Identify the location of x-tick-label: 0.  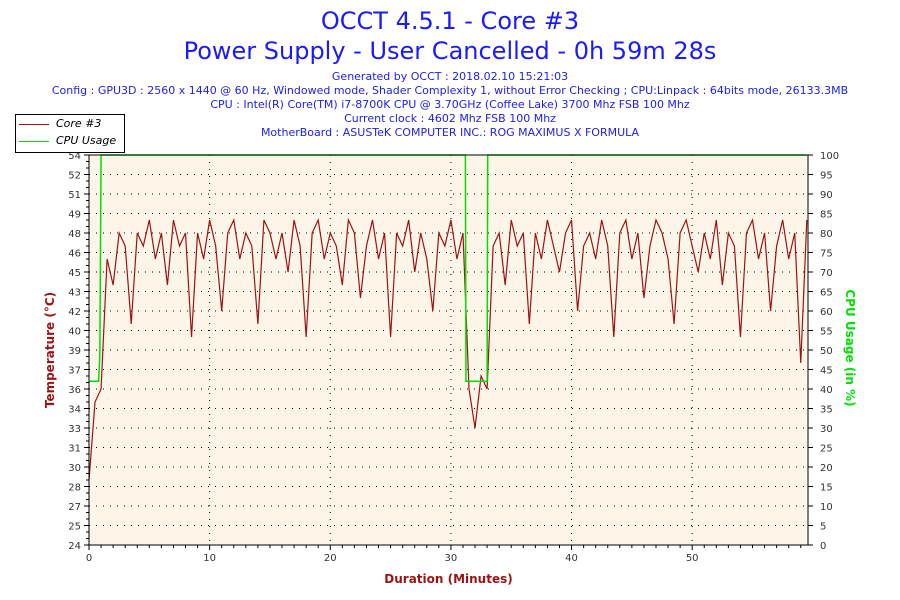
(89, 558).